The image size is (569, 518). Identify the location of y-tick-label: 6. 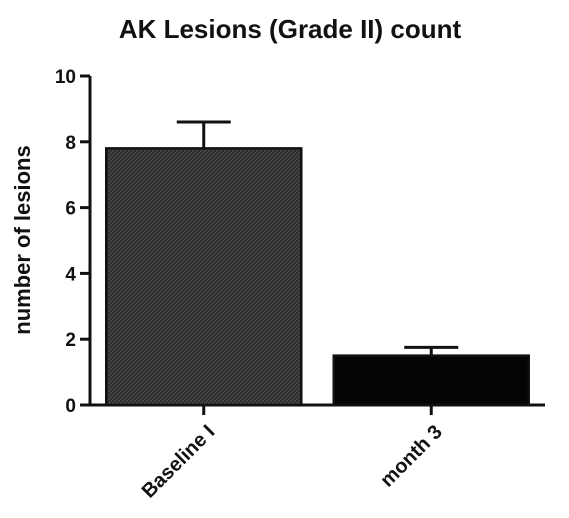
(70, 209).